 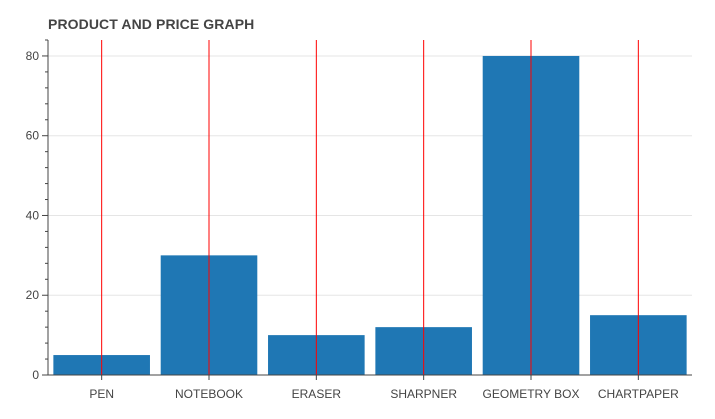 What do you see at coordinates (33, 56) in the screenshot?
I see `y-tick-label: 80` at bounding box center [33, 56].